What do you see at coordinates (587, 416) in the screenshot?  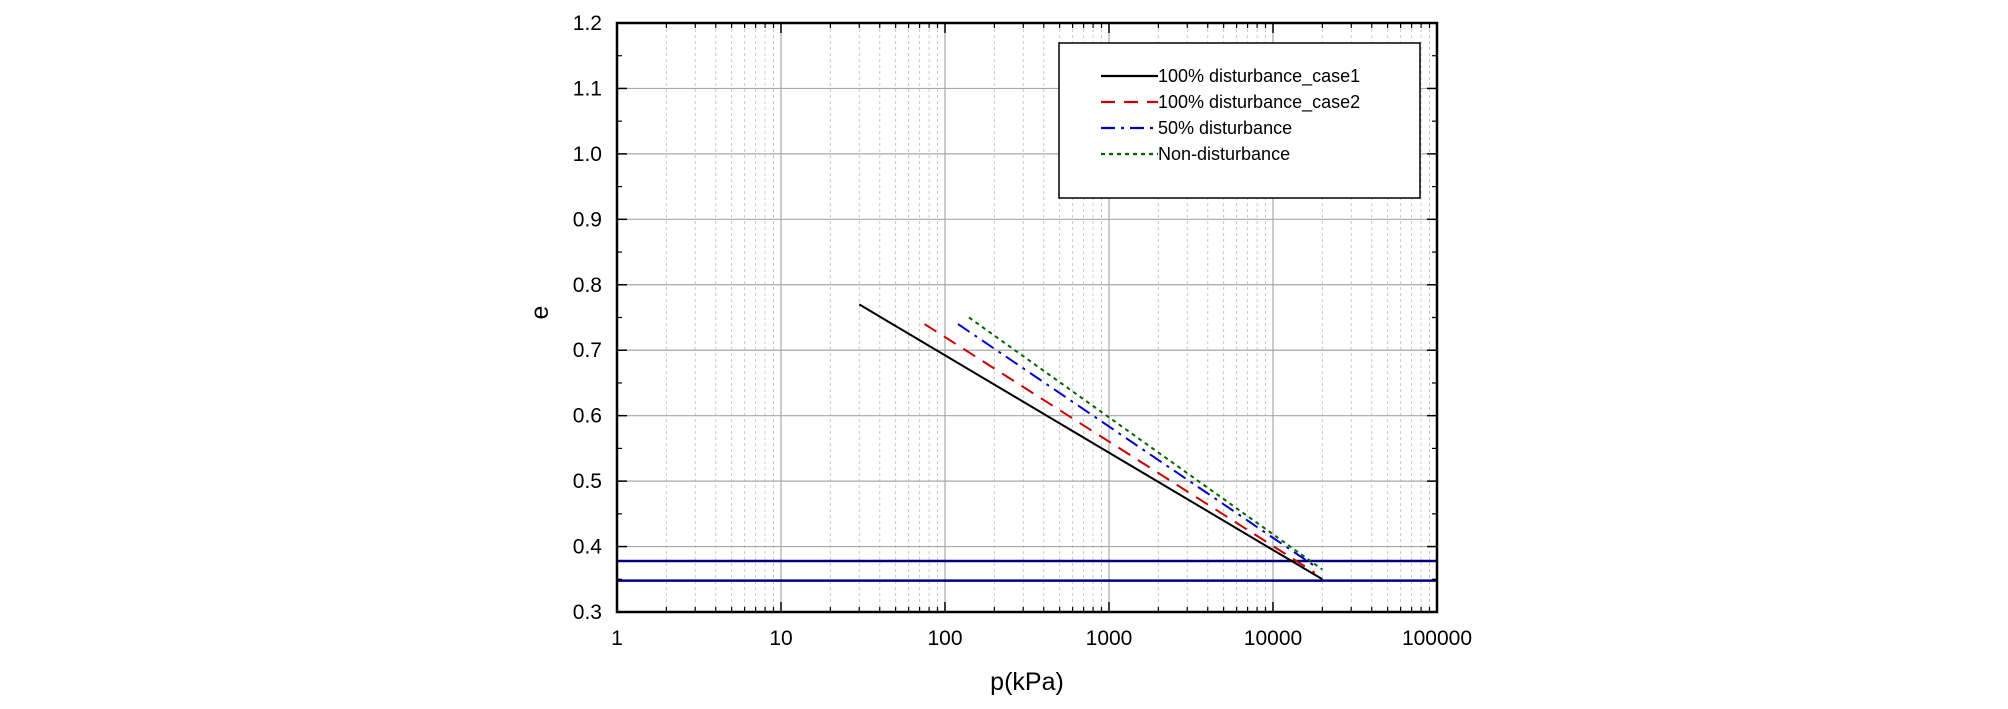 I see `y-tick-label: 0.6` at bounding box center [587, 416].